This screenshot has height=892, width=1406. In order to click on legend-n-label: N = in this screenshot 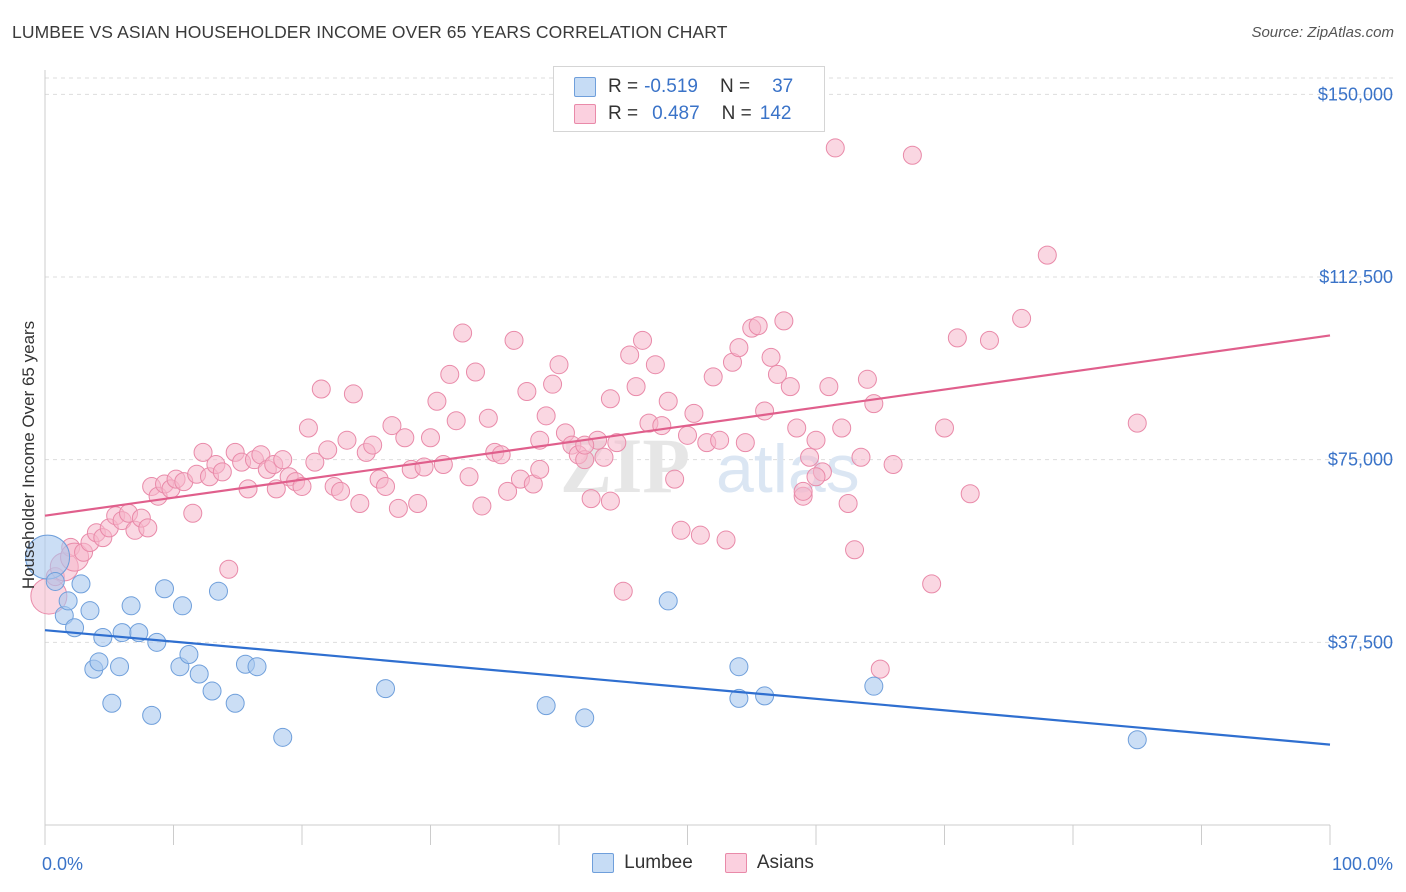, I will do `click(735, 86)`.